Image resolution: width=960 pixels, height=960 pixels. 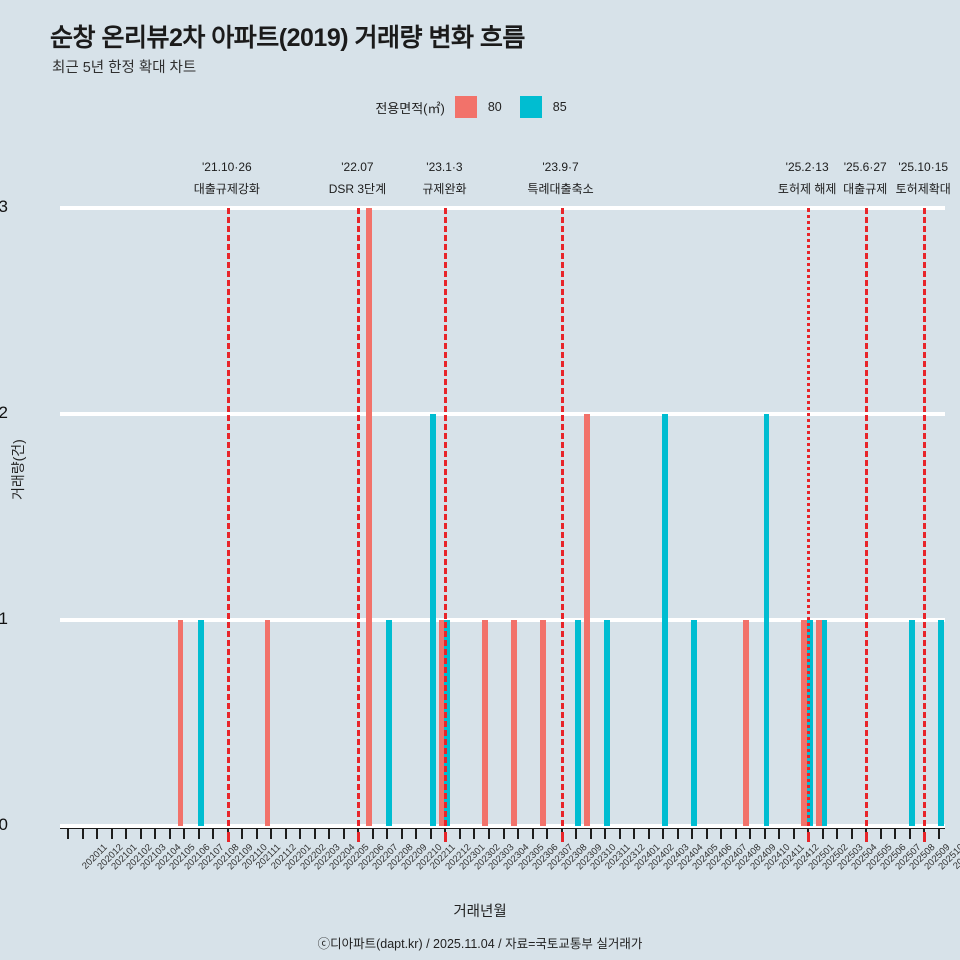 What do you see at coordinates (865, 178) in the screenshot?
I see `event-label-202506: '25.6·27 대출규제` at bounding box center [865, 178].